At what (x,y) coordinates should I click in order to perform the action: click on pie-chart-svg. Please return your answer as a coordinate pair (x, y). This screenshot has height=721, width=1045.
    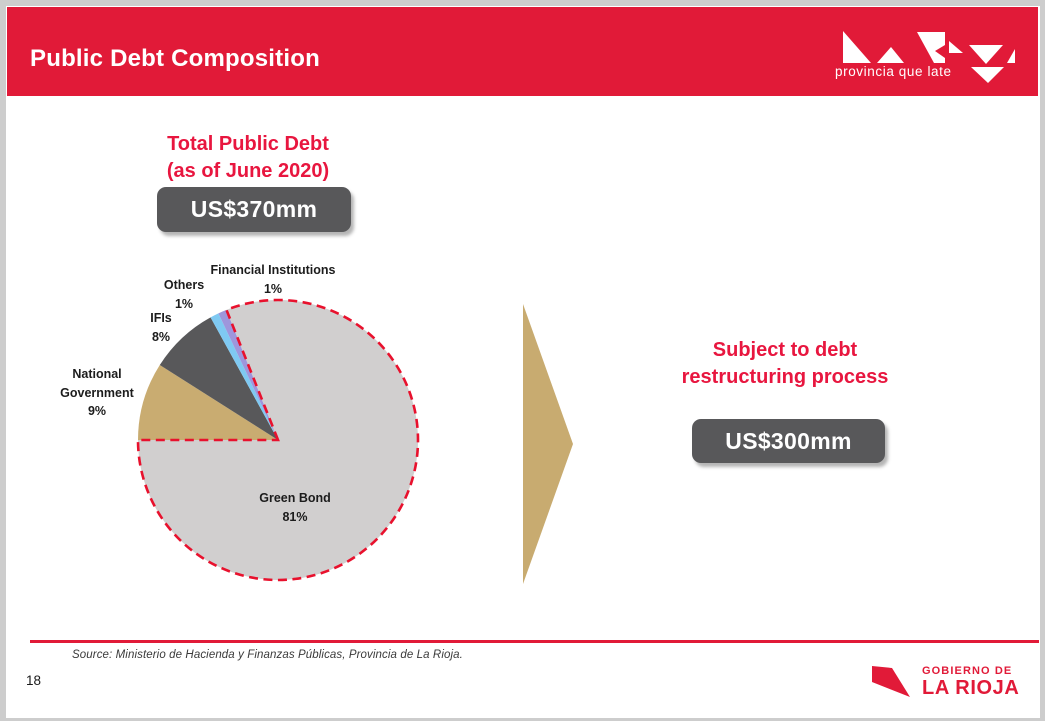
    Looking at the image, I should click on (278, 440).